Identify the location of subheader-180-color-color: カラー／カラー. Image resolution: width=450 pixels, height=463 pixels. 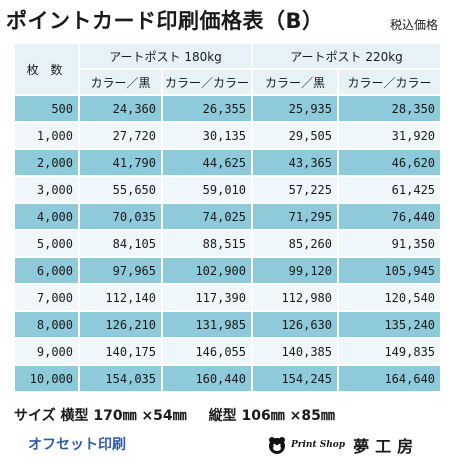
(207, 82).